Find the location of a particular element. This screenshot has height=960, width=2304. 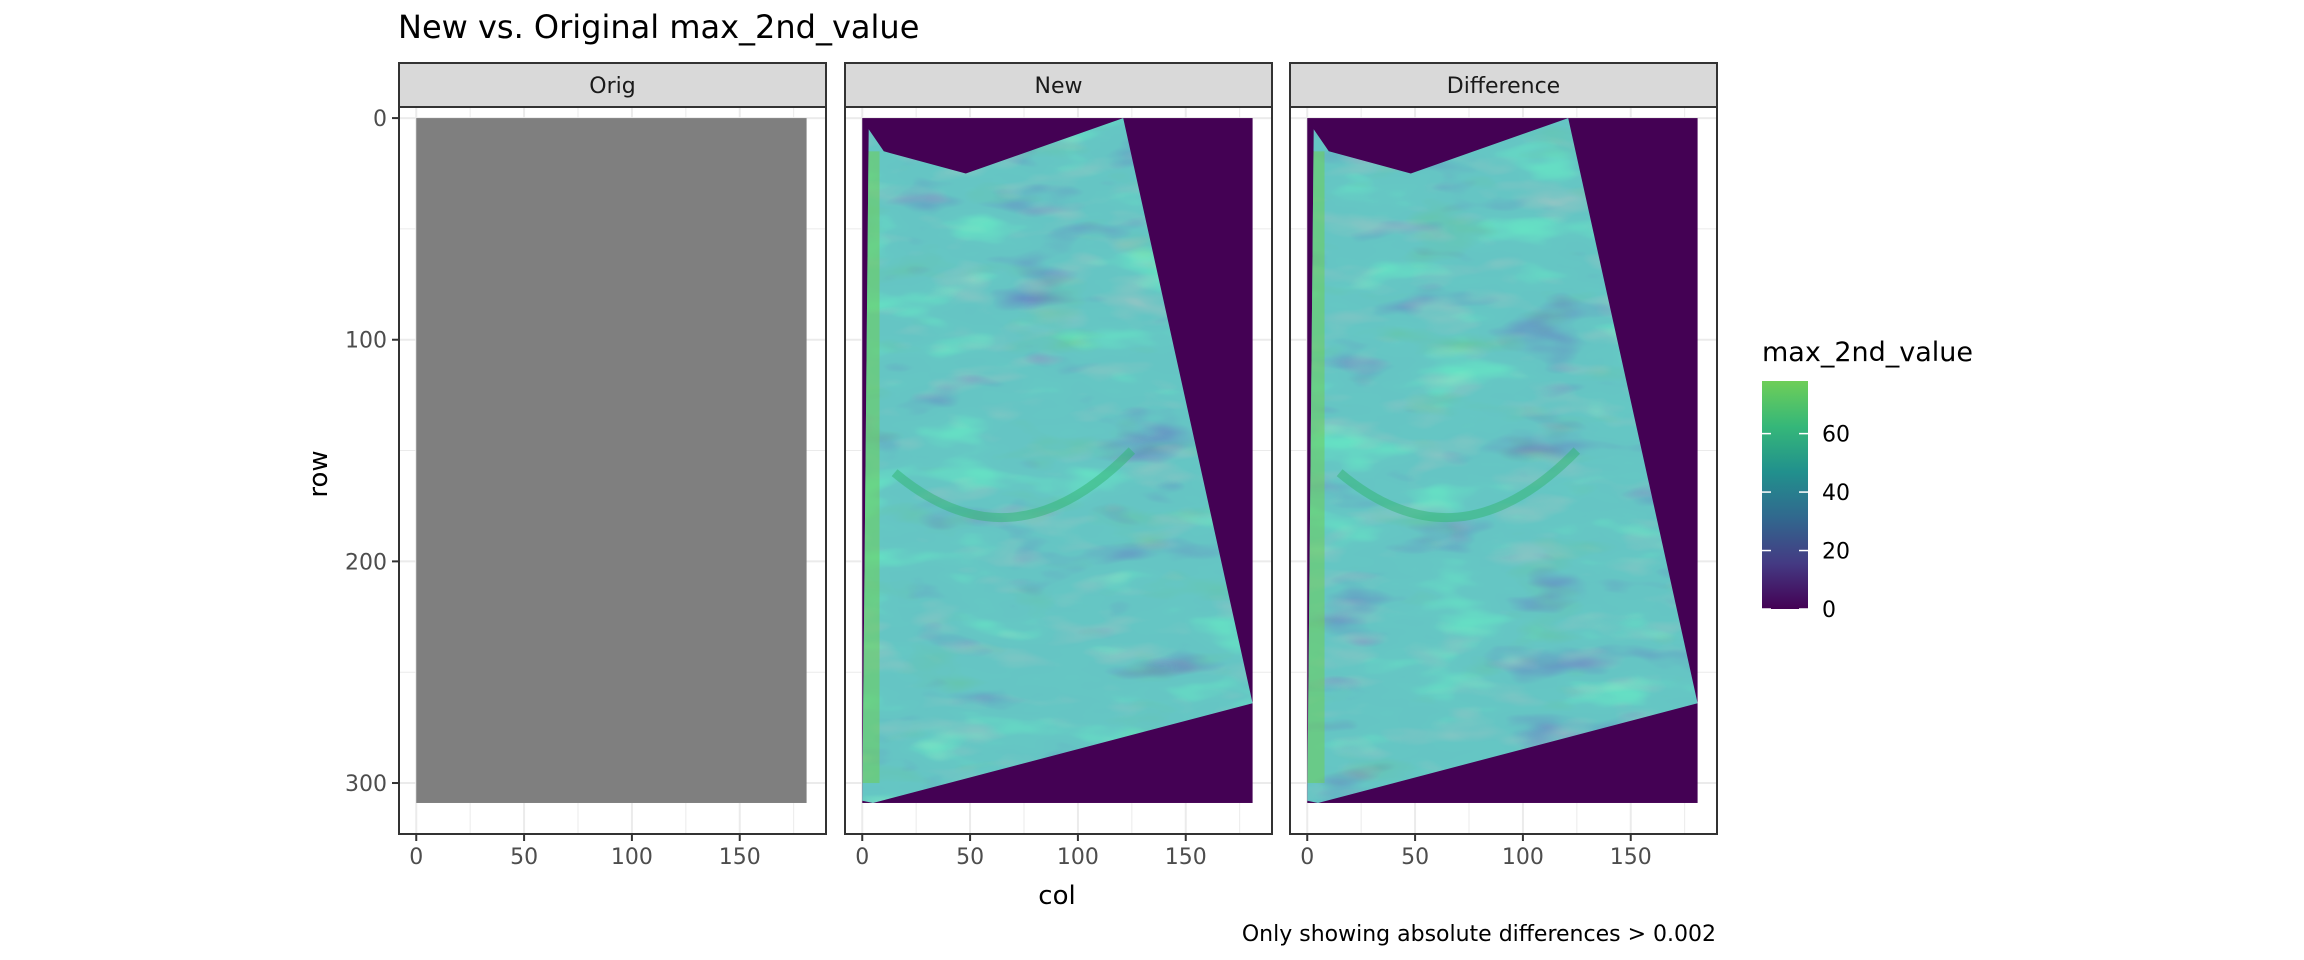

y-tick-label: 200 is located at coordinates (366, 562).